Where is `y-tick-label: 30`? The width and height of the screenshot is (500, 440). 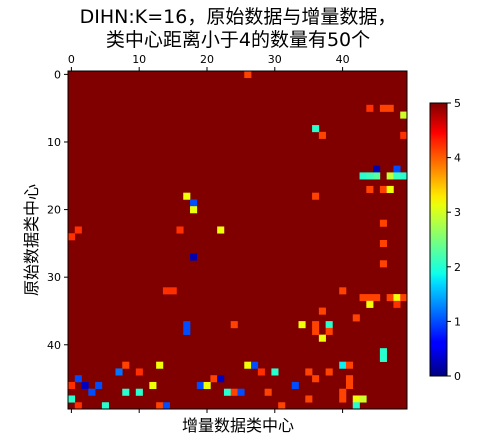
y-tick-label: 30 is located at coordinates (54, 277).